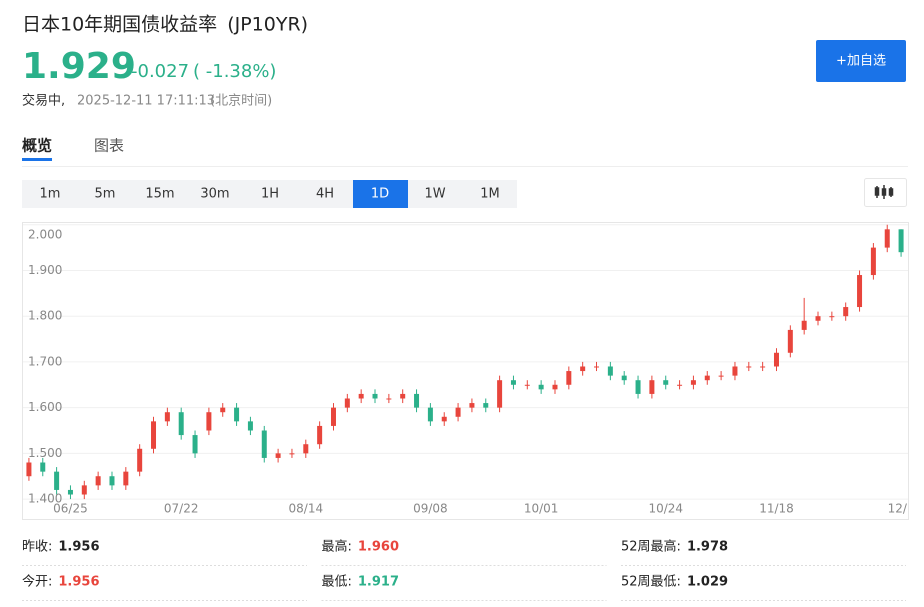 This screenshot has width=924, height=607. What do you see at coordinates (241, 101) in the screenshot?
I see `timezone: (北京时间)` at bounding box center [241, 101].